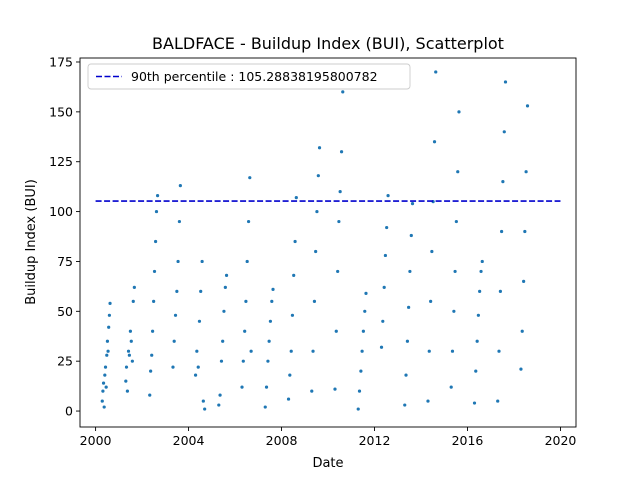  What do you see at coordinates (189, 440) in the screenshot?
I see `x-tick-label: 2004` at bounding box center [189, 440].